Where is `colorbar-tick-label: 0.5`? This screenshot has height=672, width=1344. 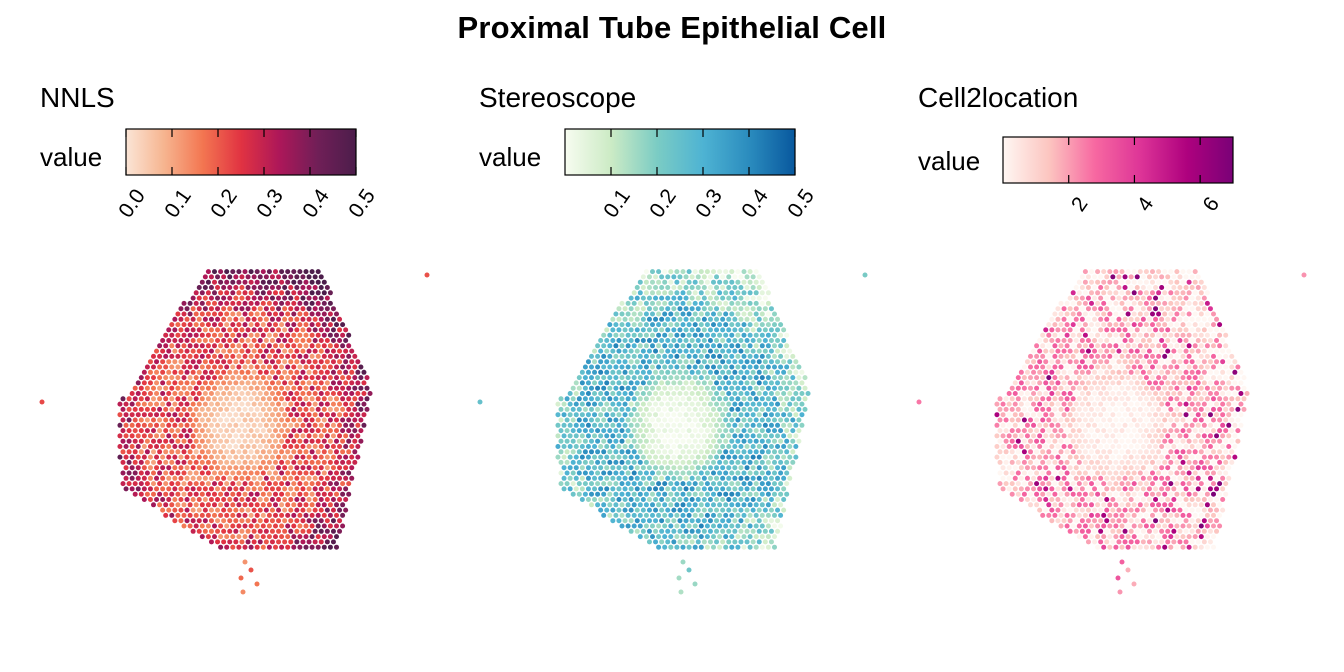
colorbar-tick-label: 0.5 is located at coordinates (362, 203).